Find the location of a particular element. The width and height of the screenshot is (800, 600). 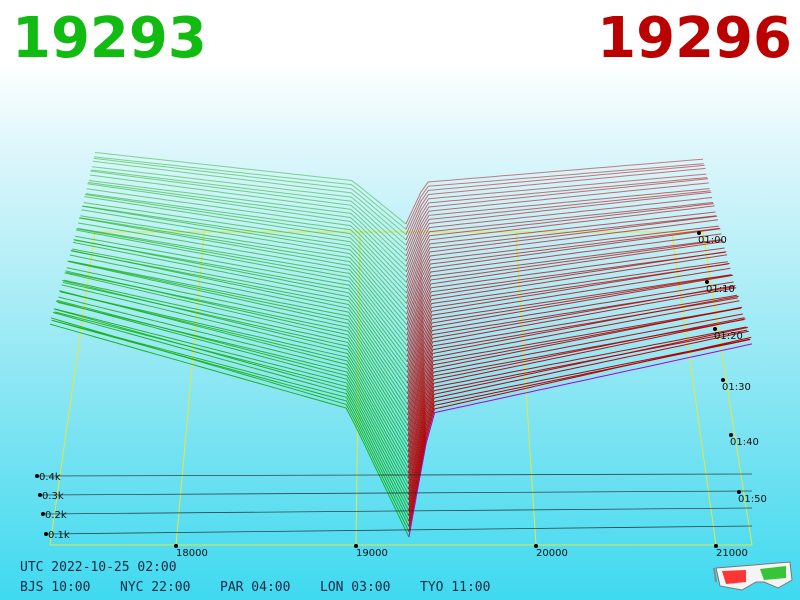

time-tick-label: 01:40 is located at coordinates (744, 442).